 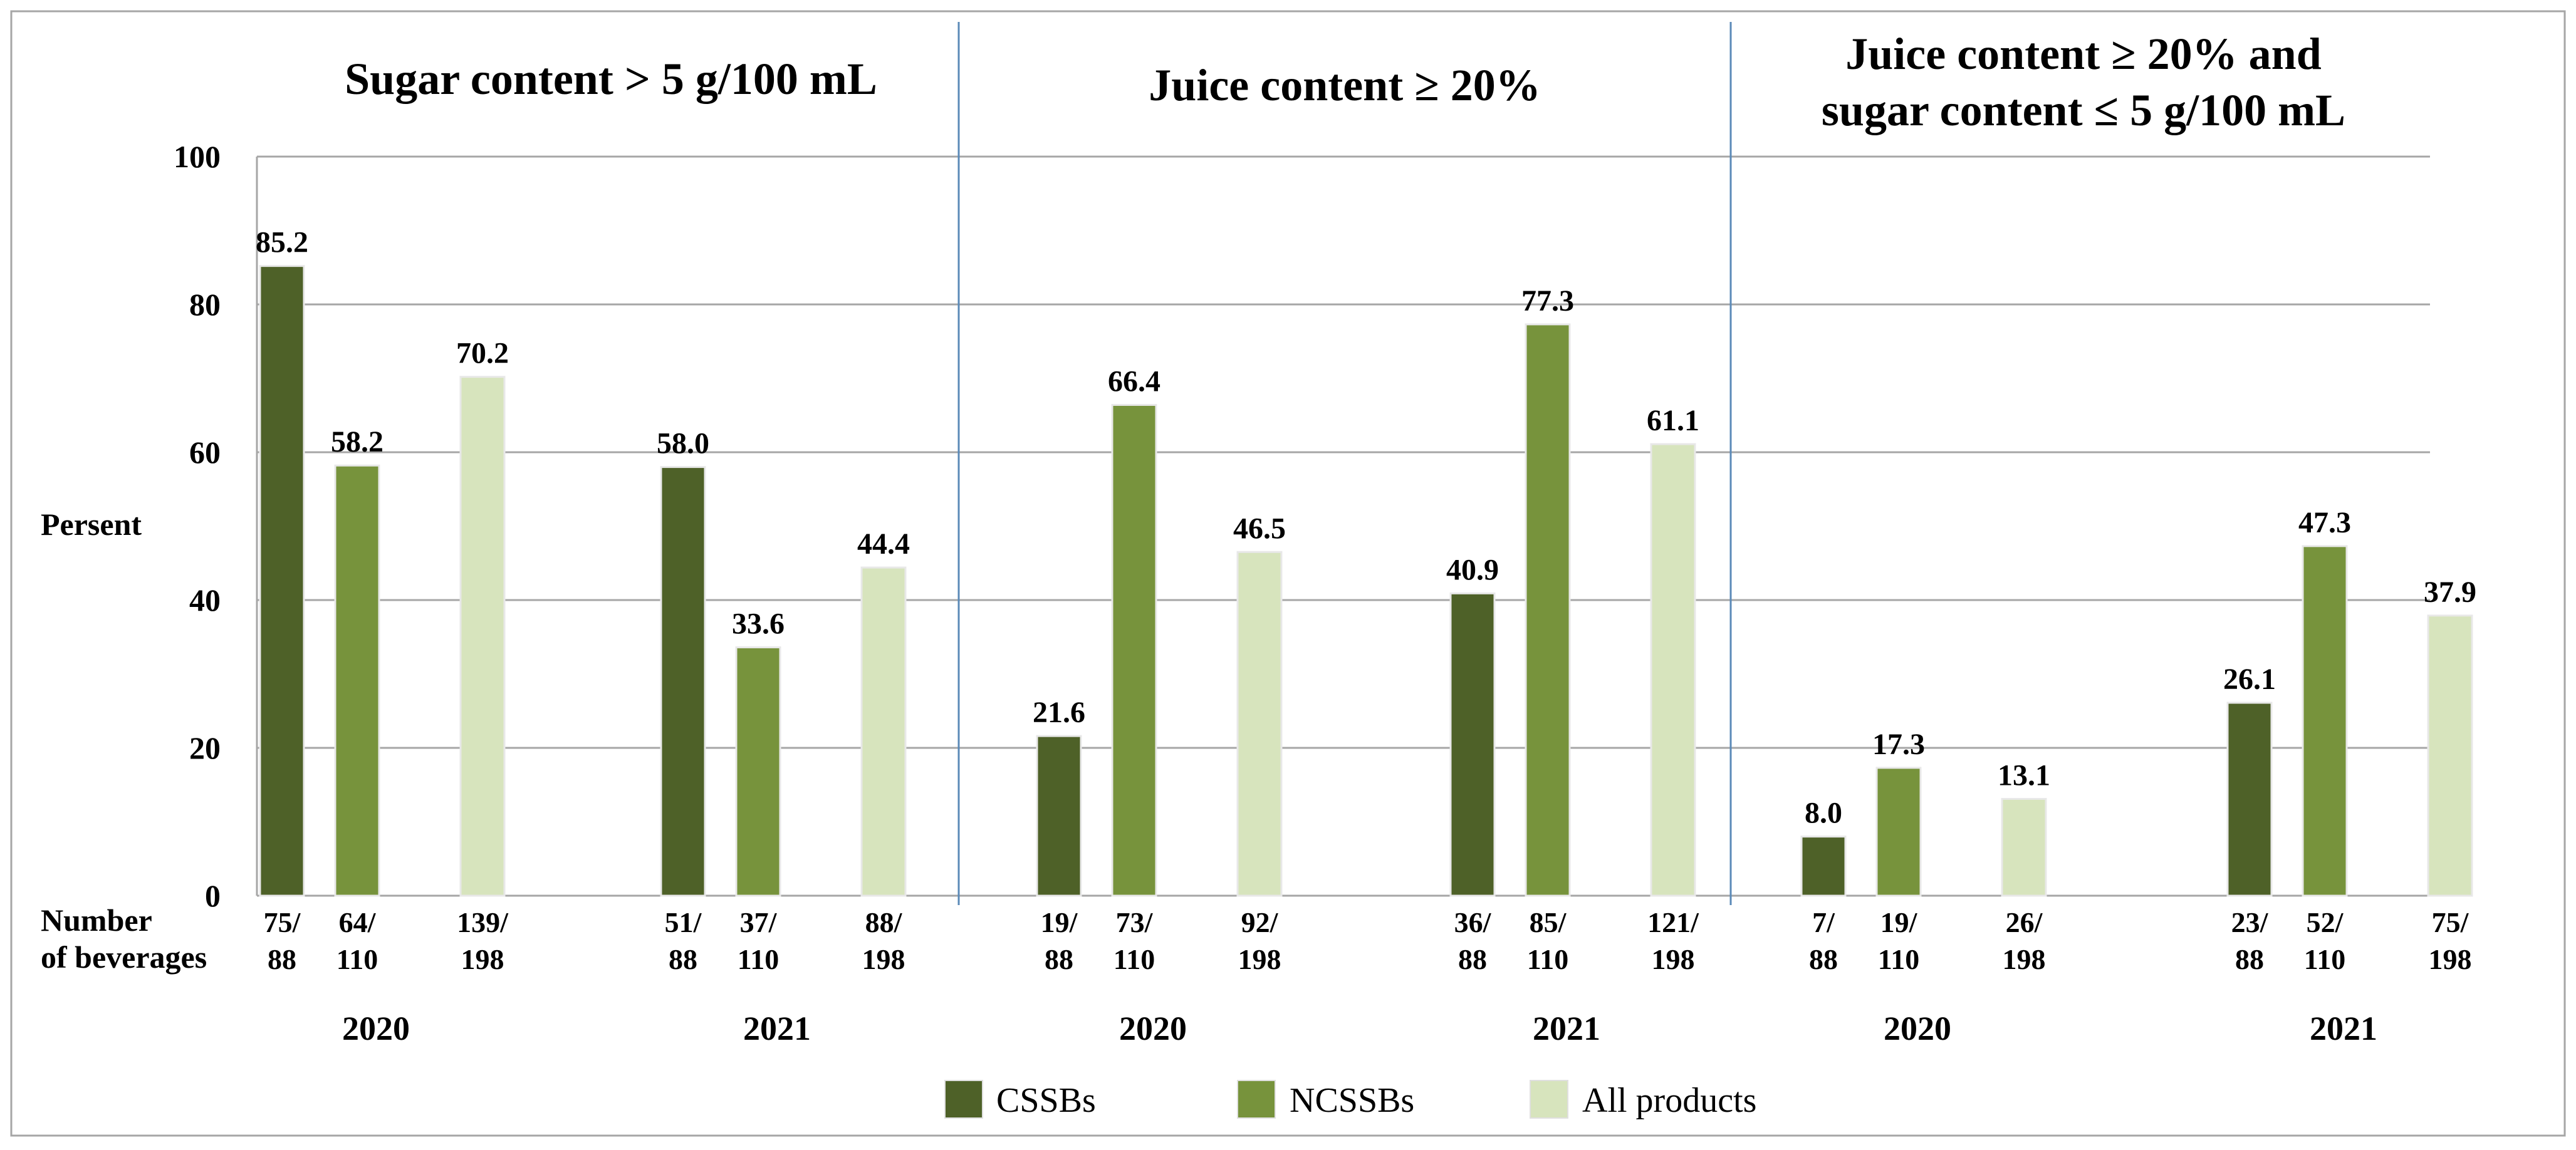 What do you see at coordinates (1344, 85) in the screenshot?
I see `panel-2-title-line-1: Juice content ≥ 20%` at bounding box center [1344, 85].